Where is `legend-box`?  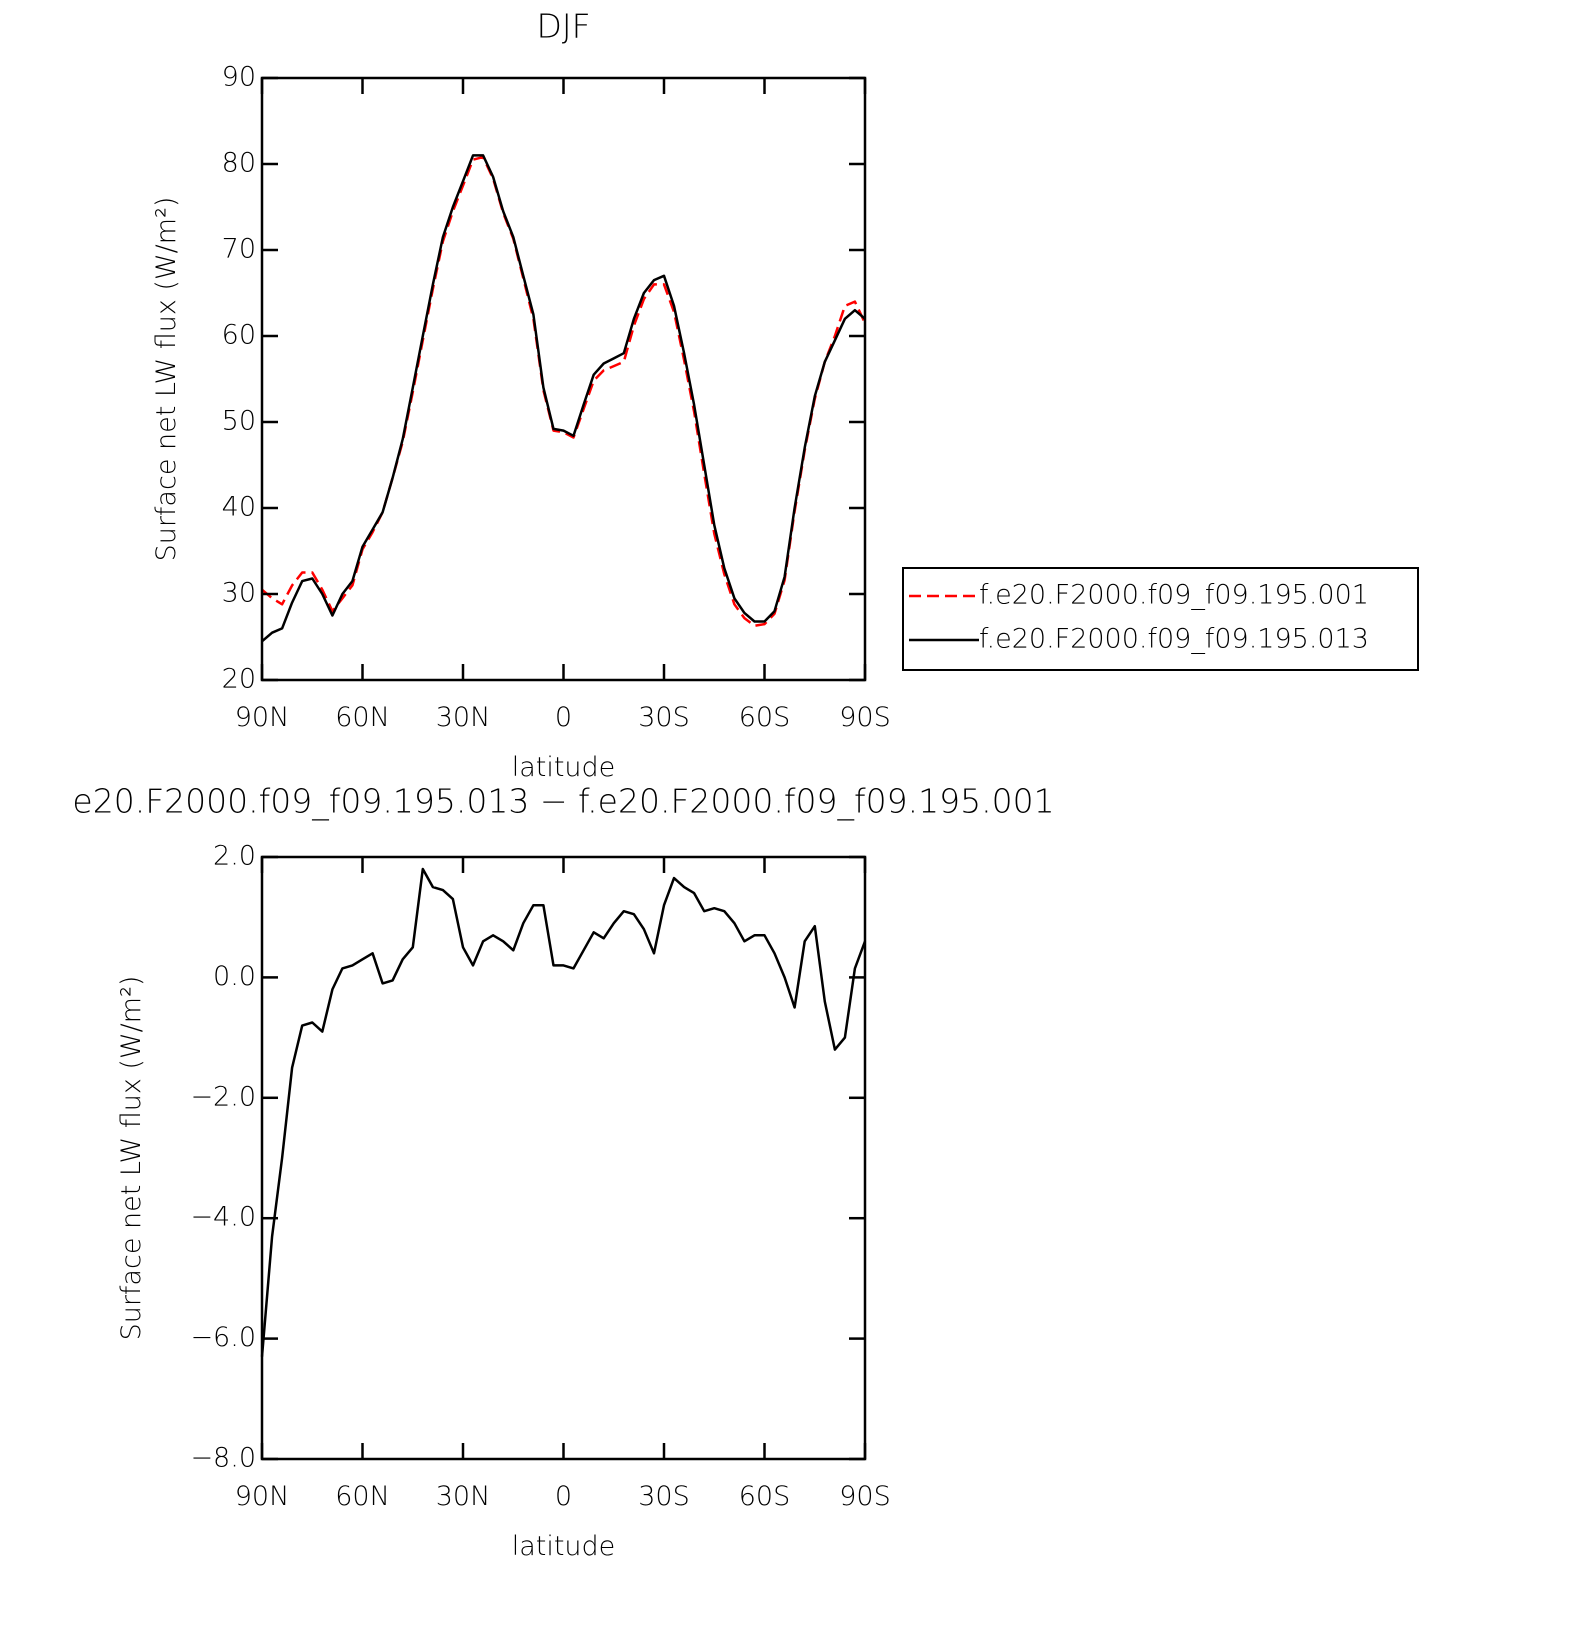
legend-box is located at coordinates (1160, 619).